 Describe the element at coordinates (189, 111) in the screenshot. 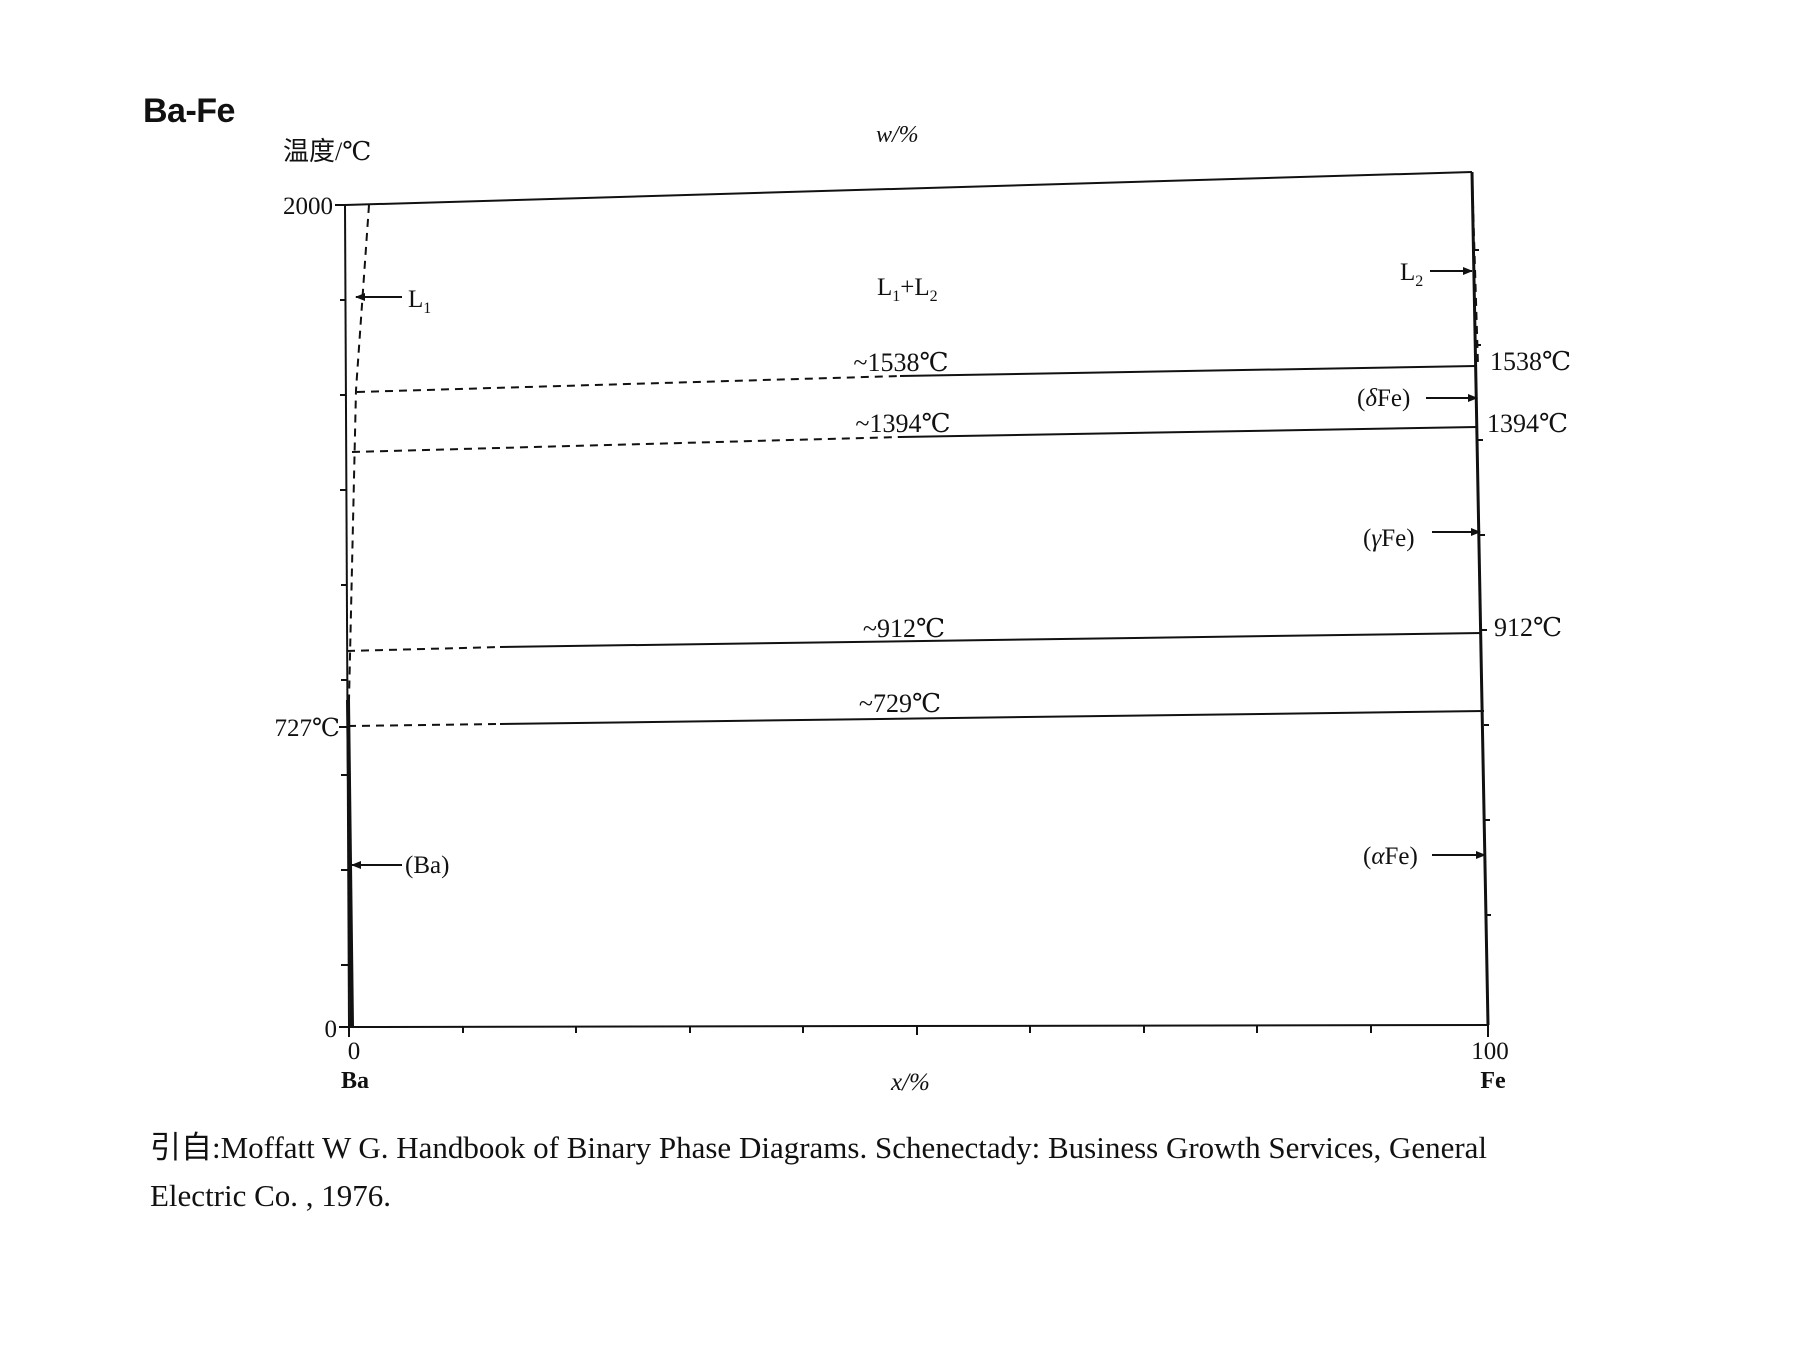

I see `diagram-title: Ba-Fe` at that location.